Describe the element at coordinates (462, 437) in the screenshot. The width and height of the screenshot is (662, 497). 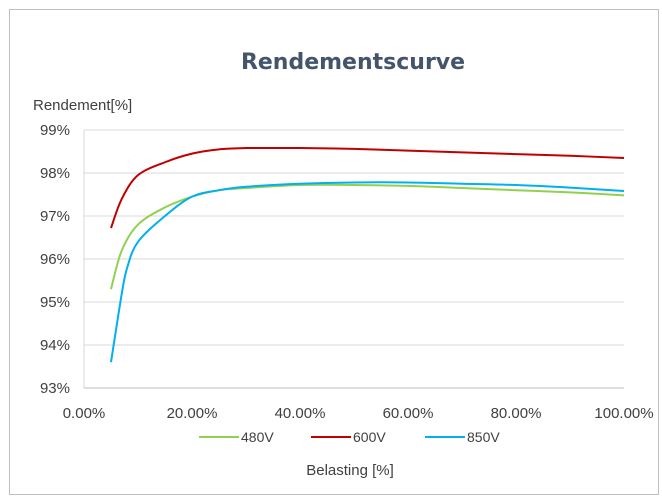
I see `legend-item-850V: 850V` at that location.